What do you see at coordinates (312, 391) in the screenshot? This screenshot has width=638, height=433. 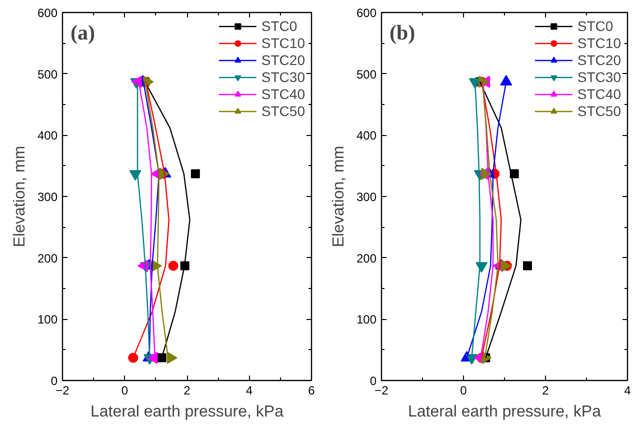 I see `x-tick-label: 6` at bounding box center [312, 391].